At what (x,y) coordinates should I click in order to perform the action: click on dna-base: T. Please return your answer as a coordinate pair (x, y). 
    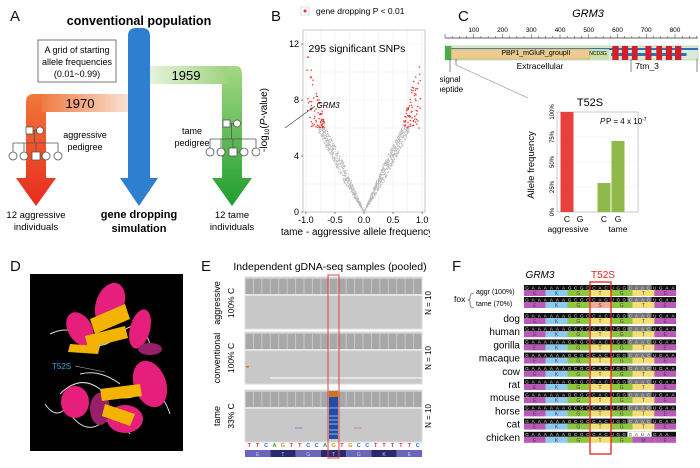
    Looking at the image, I should click on (393, 446).